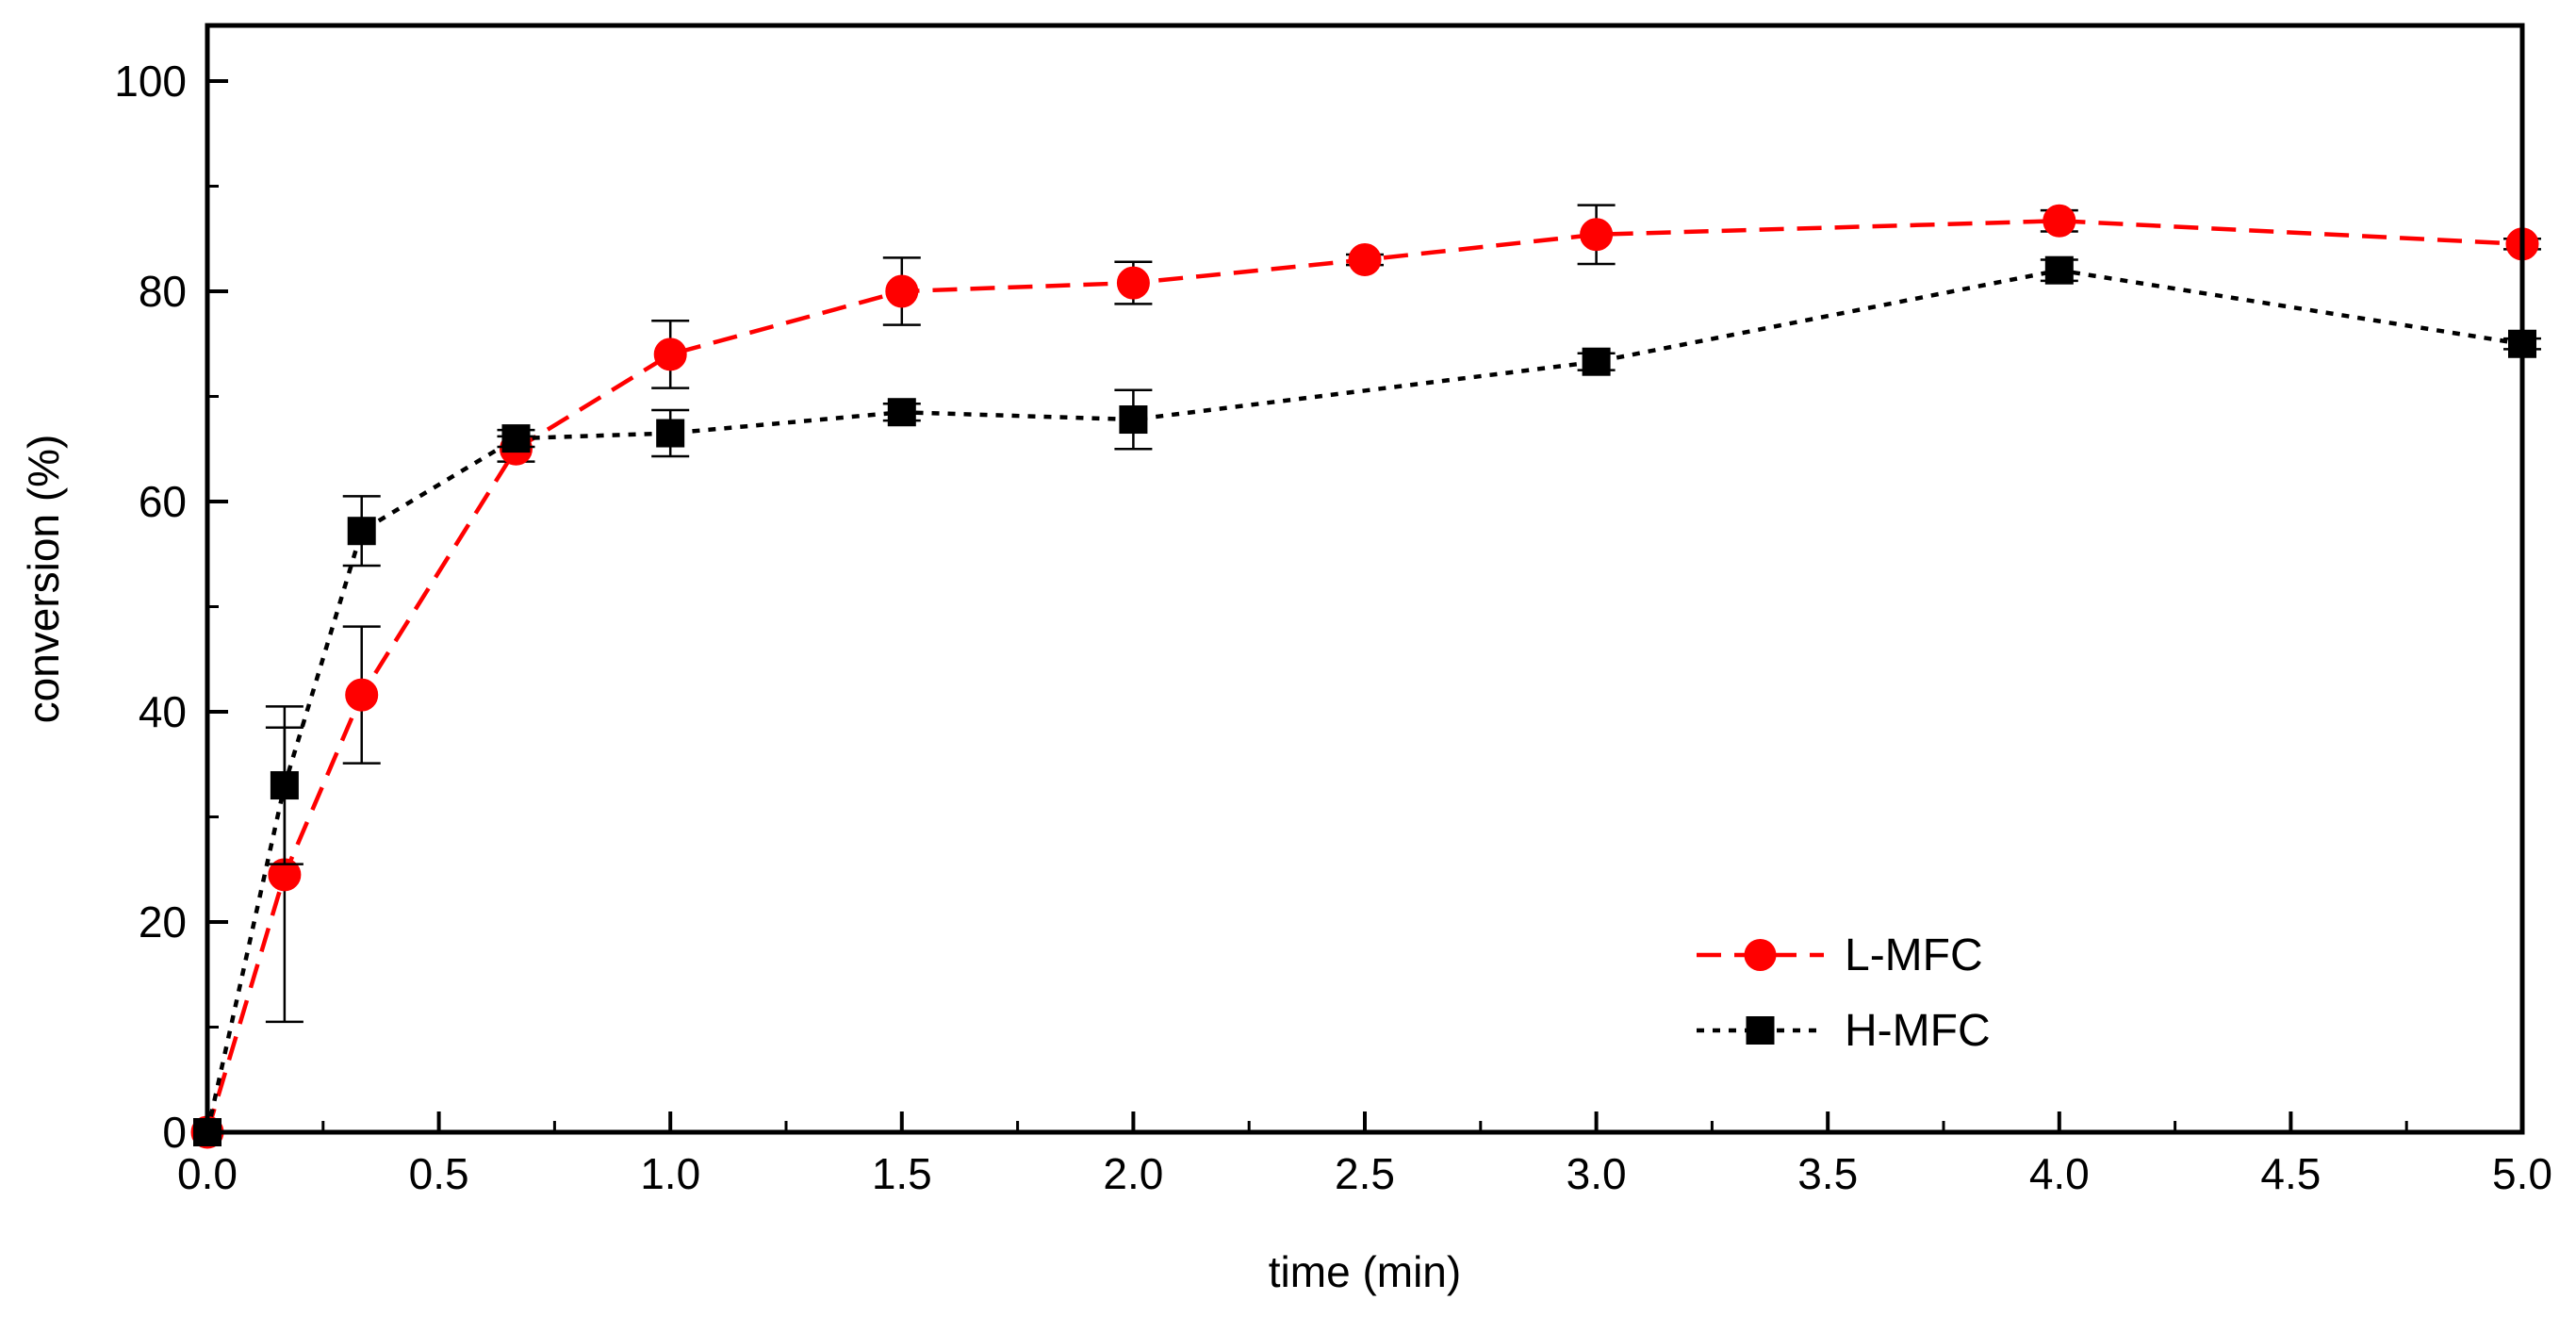 Image resolution: width=2576 pixels, height=1317 pixels. What do you see at coordinates (2059, 1173) in the screenshot?
I see `x-tick-label: 4.0` at bounding box center [2059, 1173].